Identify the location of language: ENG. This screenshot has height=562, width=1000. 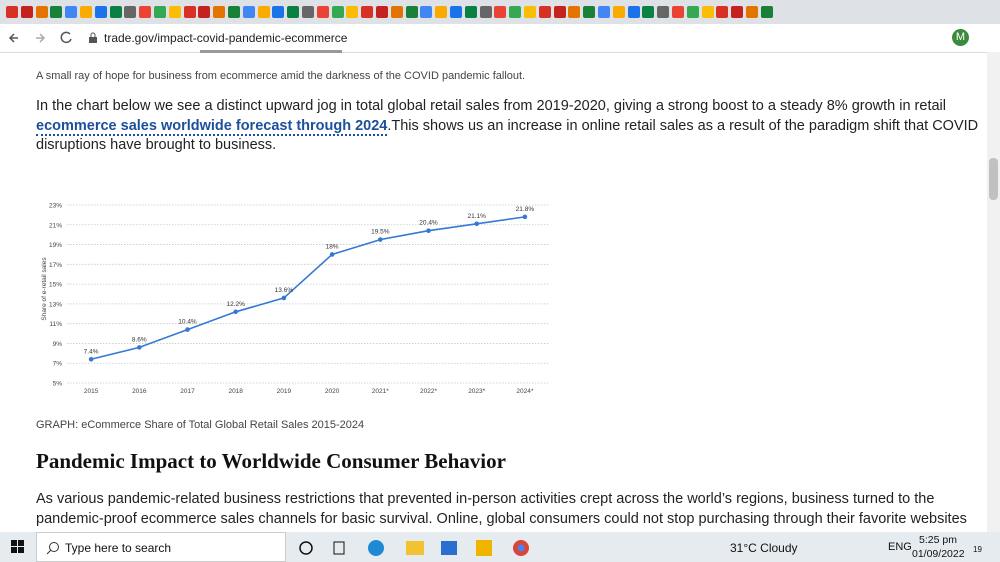
(900, 547).